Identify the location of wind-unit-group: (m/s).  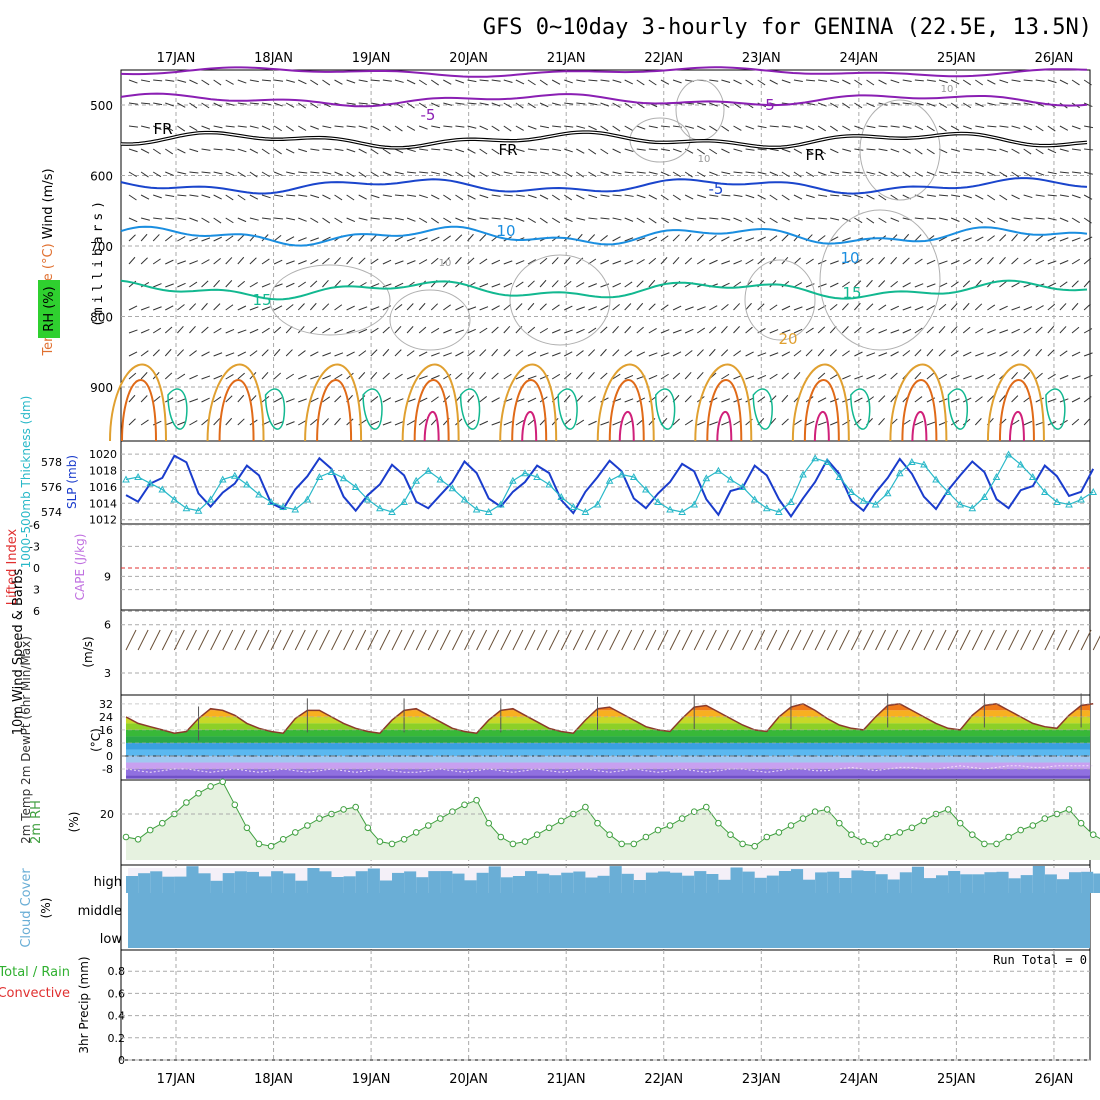
(88, 651).